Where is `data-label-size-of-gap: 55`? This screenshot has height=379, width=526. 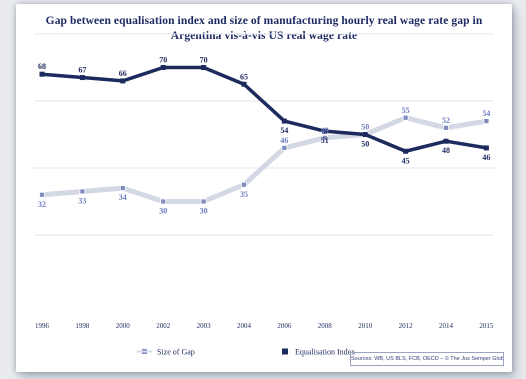 data-label-size-of-gap: 55 is located at coordinates (406, 110).